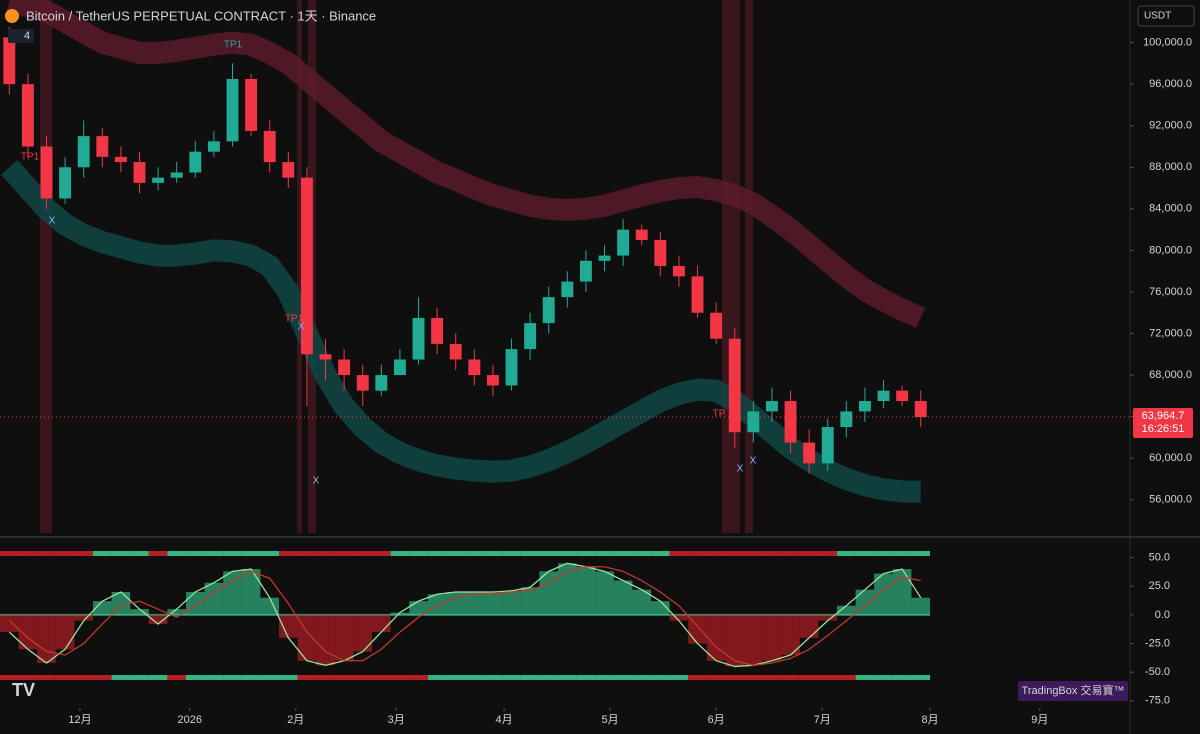 This screenshot has width=1200, height=734. Describe the element at coordinates (504, 720) in the screenshot. I see `x-tick-label: 4月` at that location.